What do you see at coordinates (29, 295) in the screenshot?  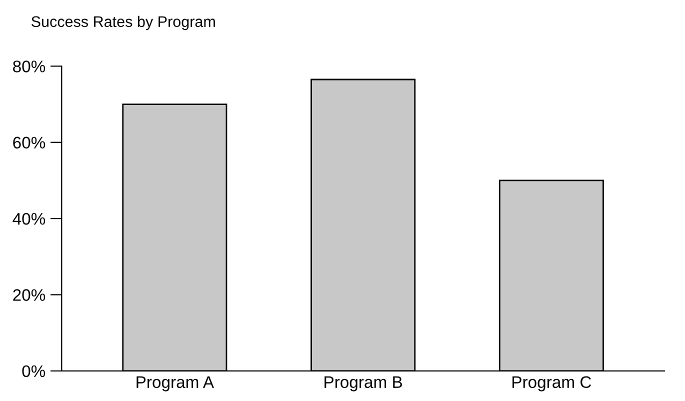 I see `y-tick-label: 20%` at bounding box center [29, 295].